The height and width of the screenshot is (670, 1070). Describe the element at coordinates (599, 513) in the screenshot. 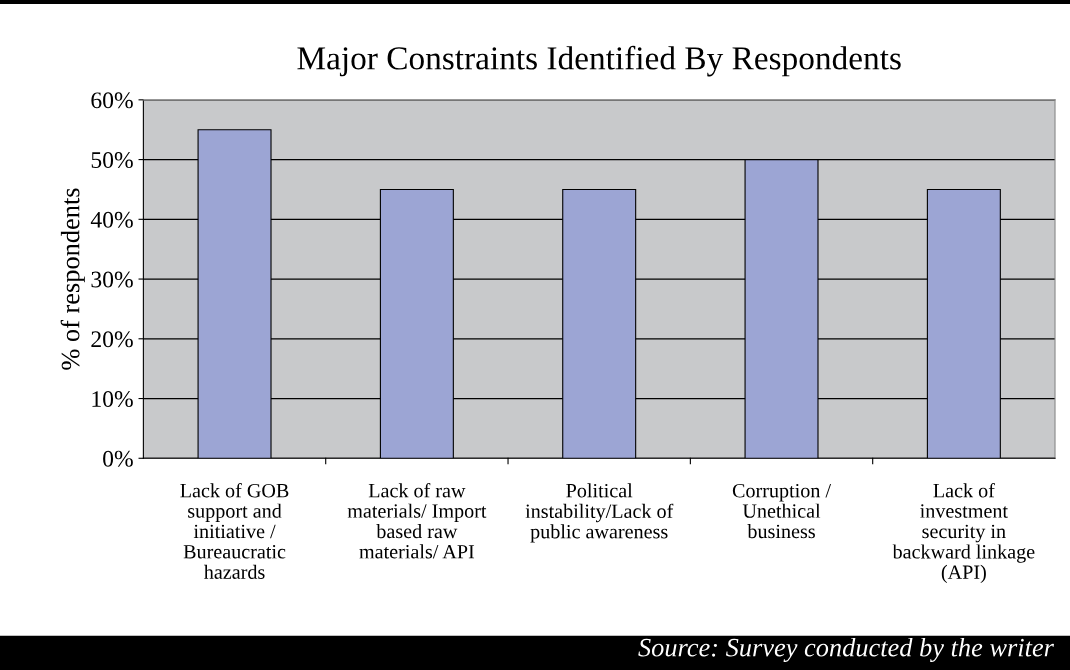

I see `x-tick-label: Political instability/Lack of public awareness` at that location.